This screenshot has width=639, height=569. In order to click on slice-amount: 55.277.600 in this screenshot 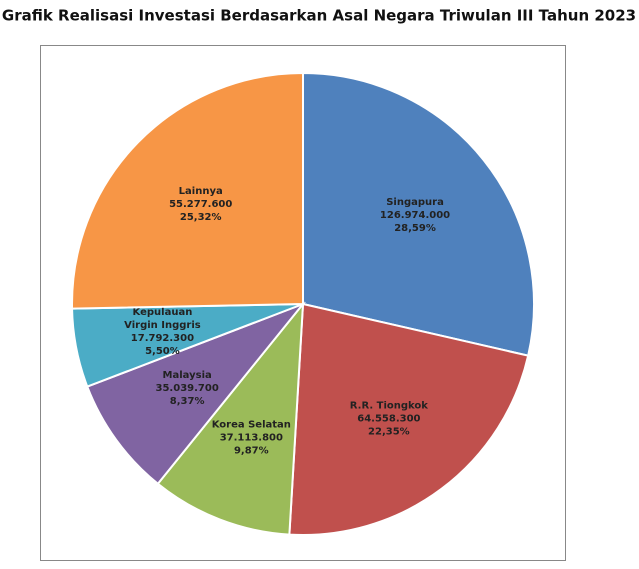, I will do `click(200, 204)`.